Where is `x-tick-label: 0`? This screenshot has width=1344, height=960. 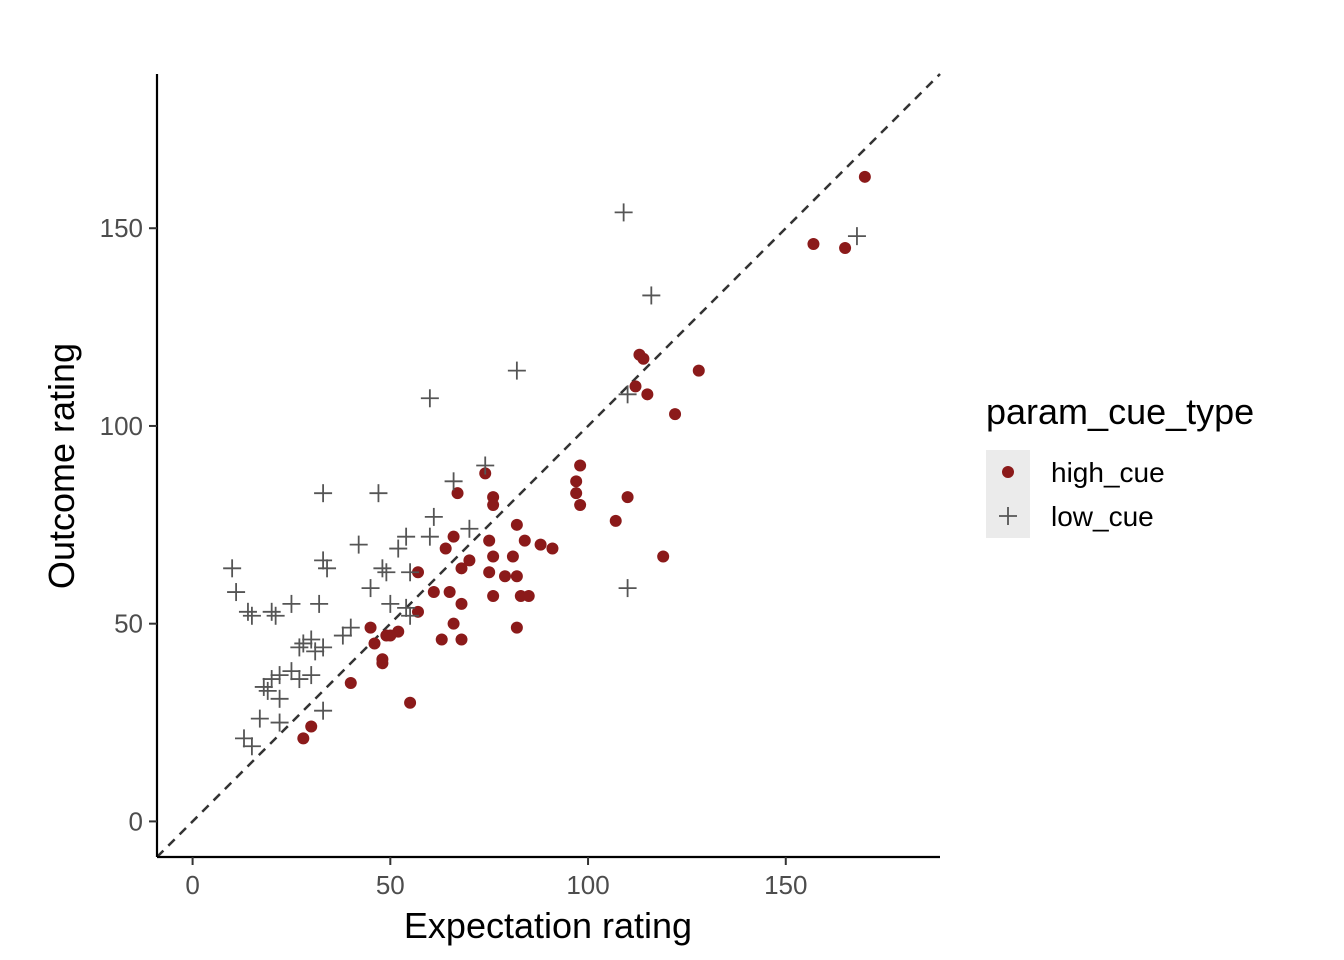
x-tick-label: 0 is located at coordinates (192, 885).